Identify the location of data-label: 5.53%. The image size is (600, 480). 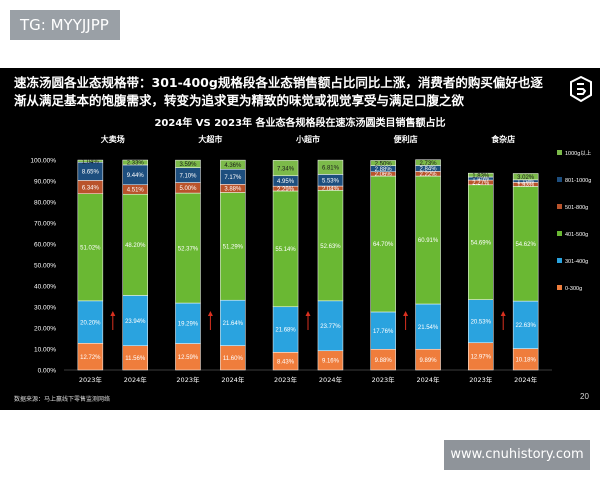
(331, 181).